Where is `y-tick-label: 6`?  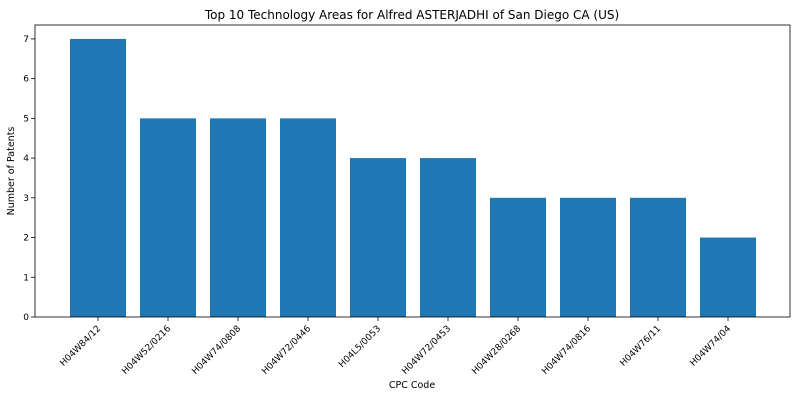 y-tick-label: 6 is located at coordinates (26, 80).